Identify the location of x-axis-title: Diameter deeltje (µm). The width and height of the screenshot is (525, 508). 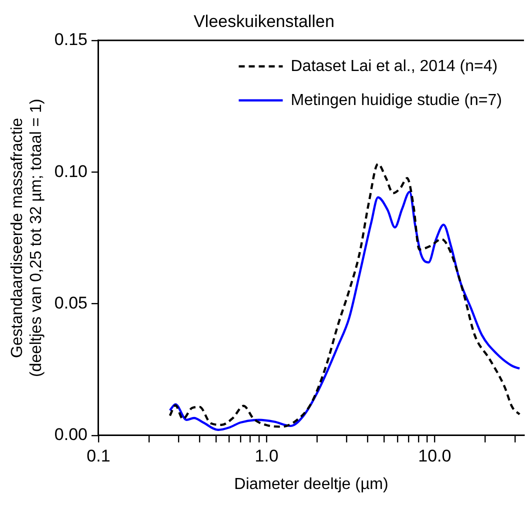
(311, 484).